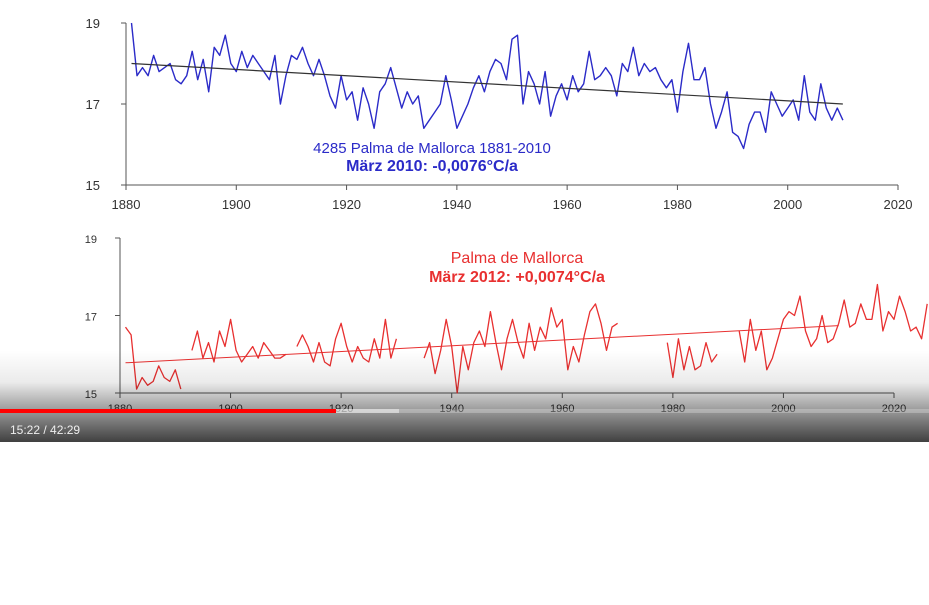  I want to click on current-time: 15:22, so click(25, 430).